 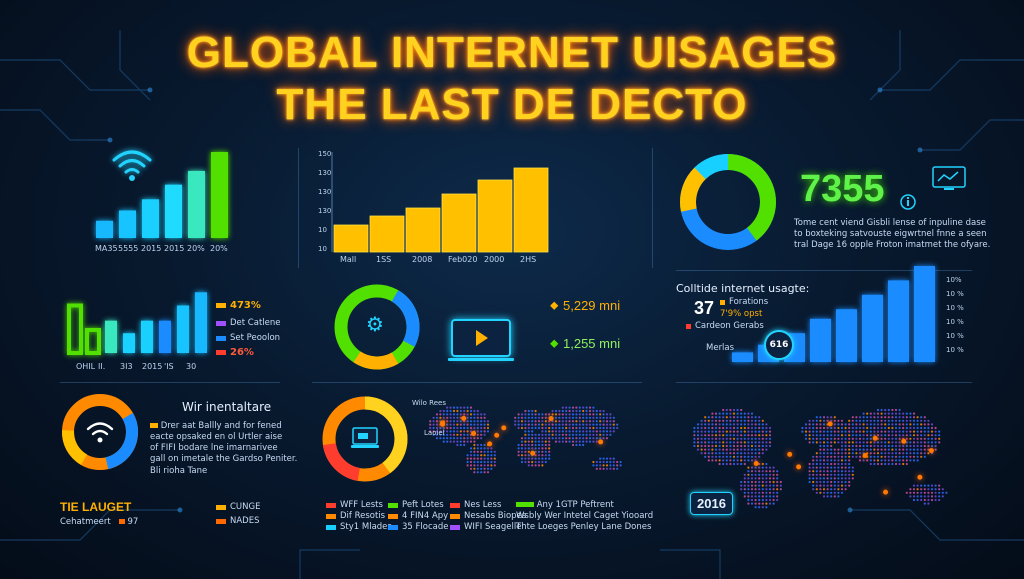 What do you see at coordinates (351, 238) in the screenshot?
I see `panel-b-bar` at bounding box center [351, 238].